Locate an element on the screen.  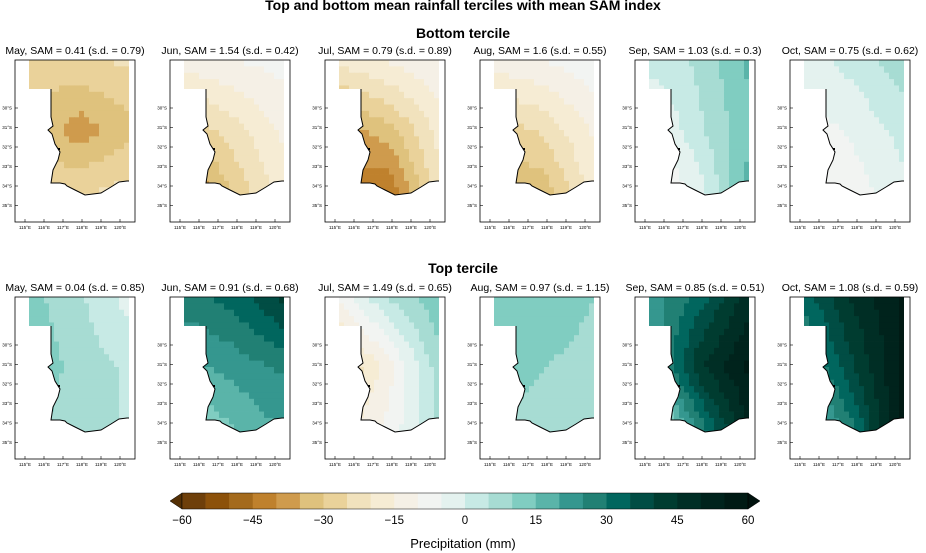
lat-tick-label: 31°S is located at coordinates (472, 127).